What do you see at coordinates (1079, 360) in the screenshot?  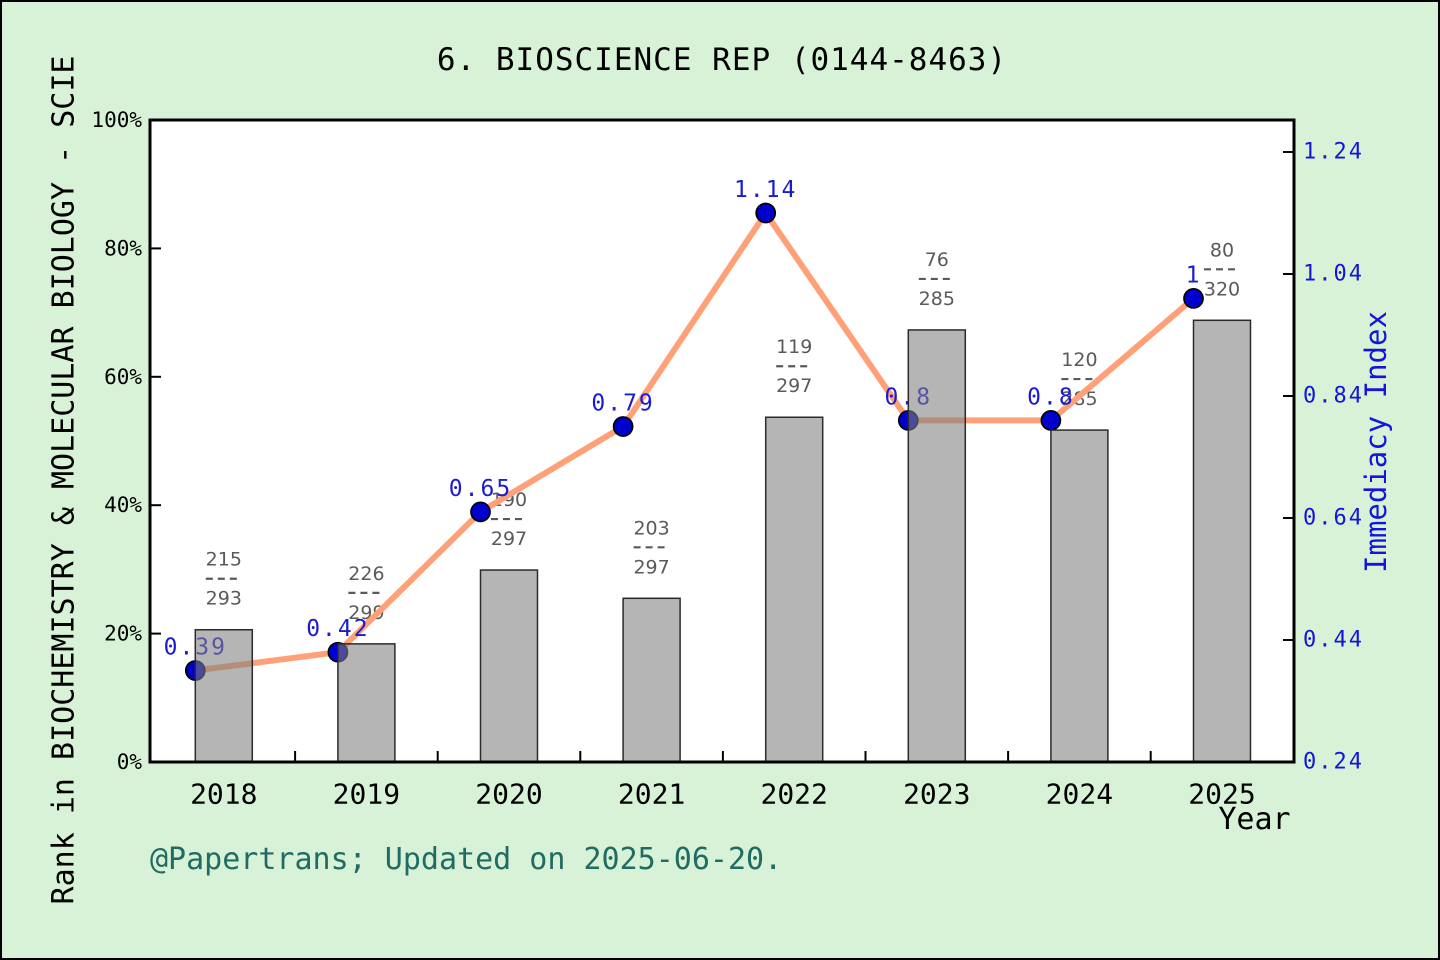 I see `fraction-numerator: 120` at bounding box center [1079, 360].